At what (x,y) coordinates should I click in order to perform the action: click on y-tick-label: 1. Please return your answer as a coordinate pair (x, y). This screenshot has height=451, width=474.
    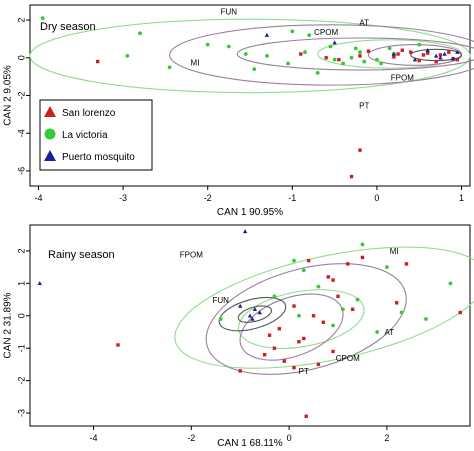
    Looking at the image, I should click on (21, 283).